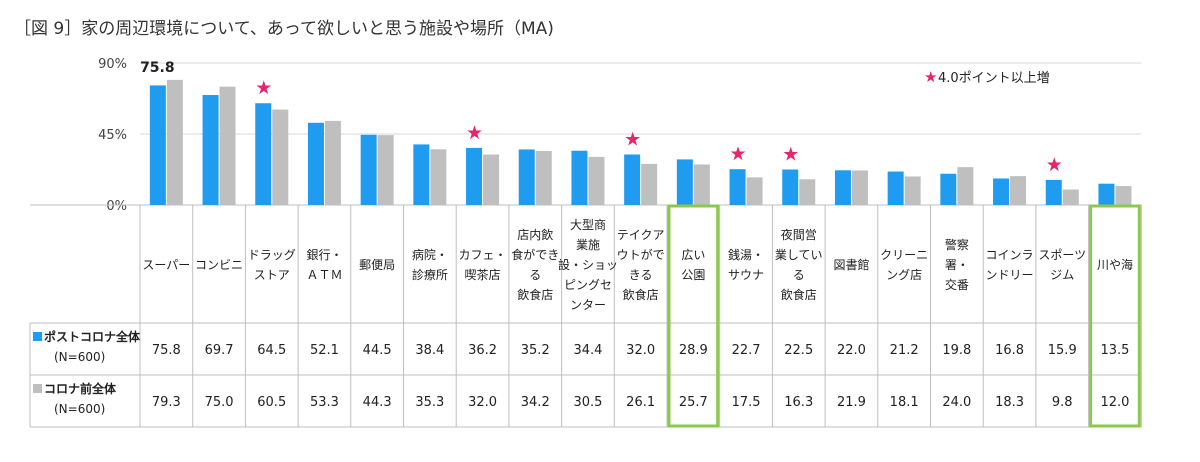 This screenshot has height=462, width=1200. Describe the element at coordinates (1009, 402) in the screenshot. I see `table-value: 18.3` at that location.